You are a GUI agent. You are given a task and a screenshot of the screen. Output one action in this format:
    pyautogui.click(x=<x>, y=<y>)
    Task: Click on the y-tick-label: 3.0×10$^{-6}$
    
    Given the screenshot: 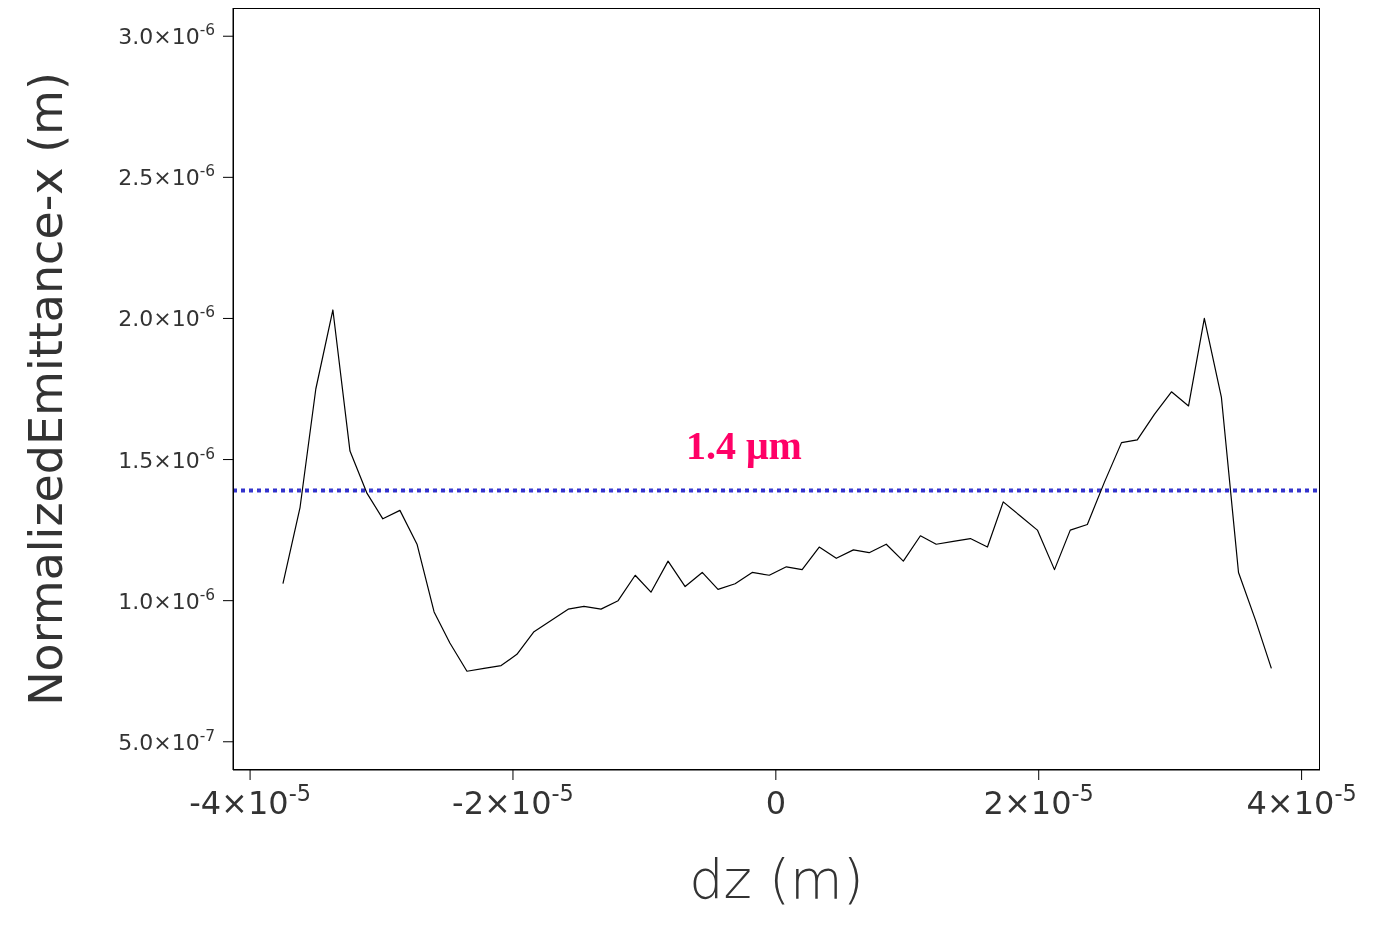 What is the action you would take?
    pyautogui.click(x=166, y=35)
    